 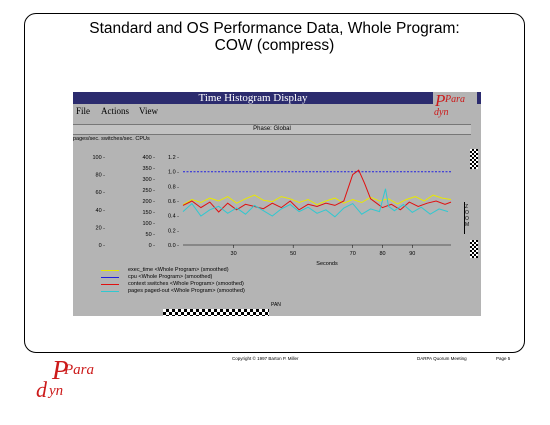 What do you see at coordinates (178, 270) in the screenshot?
I see `legend-label: exec_time <Whole Program> (smoothed)` at bounding box center [178, 270].